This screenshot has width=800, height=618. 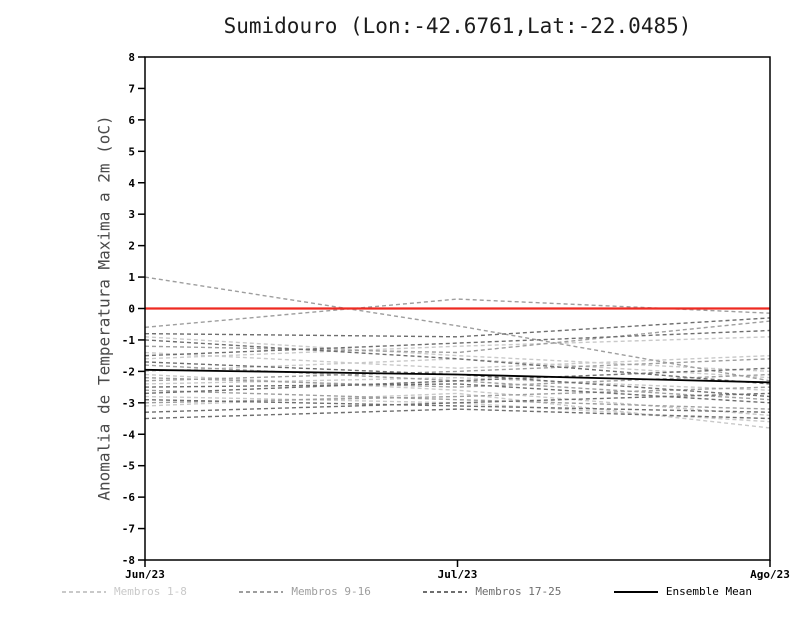 I want to click on svg-text: -6, so click(x=129, y=497).